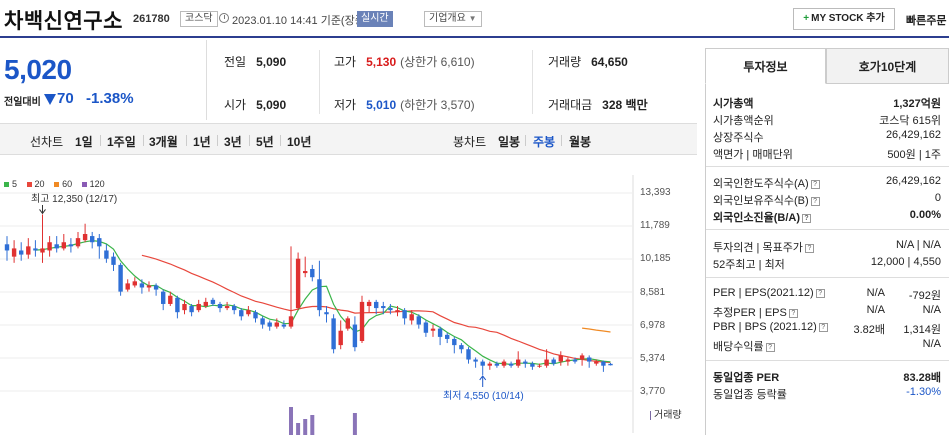  What do you see at coordinates (769, 293) in the screenshot?
I see `info-label: PER | EPS(2021.12)?` at bounding box center [769, 293].